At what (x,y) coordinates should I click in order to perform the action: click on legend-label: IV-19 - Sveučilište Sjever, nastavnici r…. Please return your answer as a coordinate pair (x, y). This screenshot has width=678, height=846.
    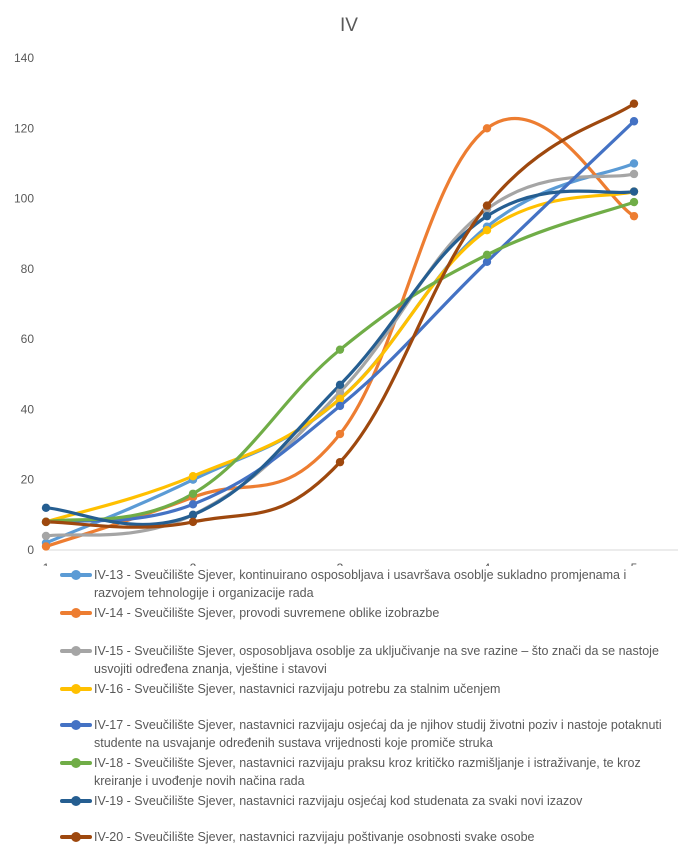
    Looking at the image, I should click on (338, 801).